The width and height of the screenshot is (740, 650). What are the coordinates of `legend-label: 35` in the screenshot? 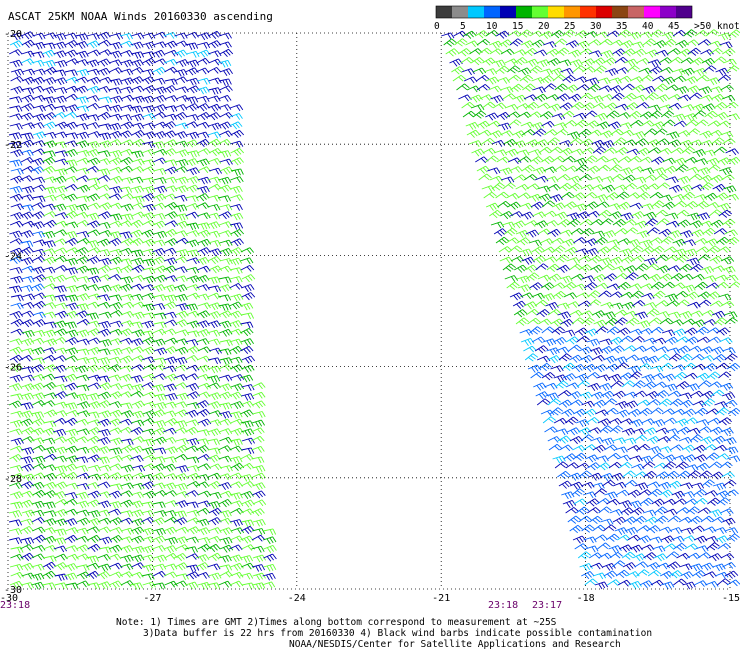 It's located at (621, 26).